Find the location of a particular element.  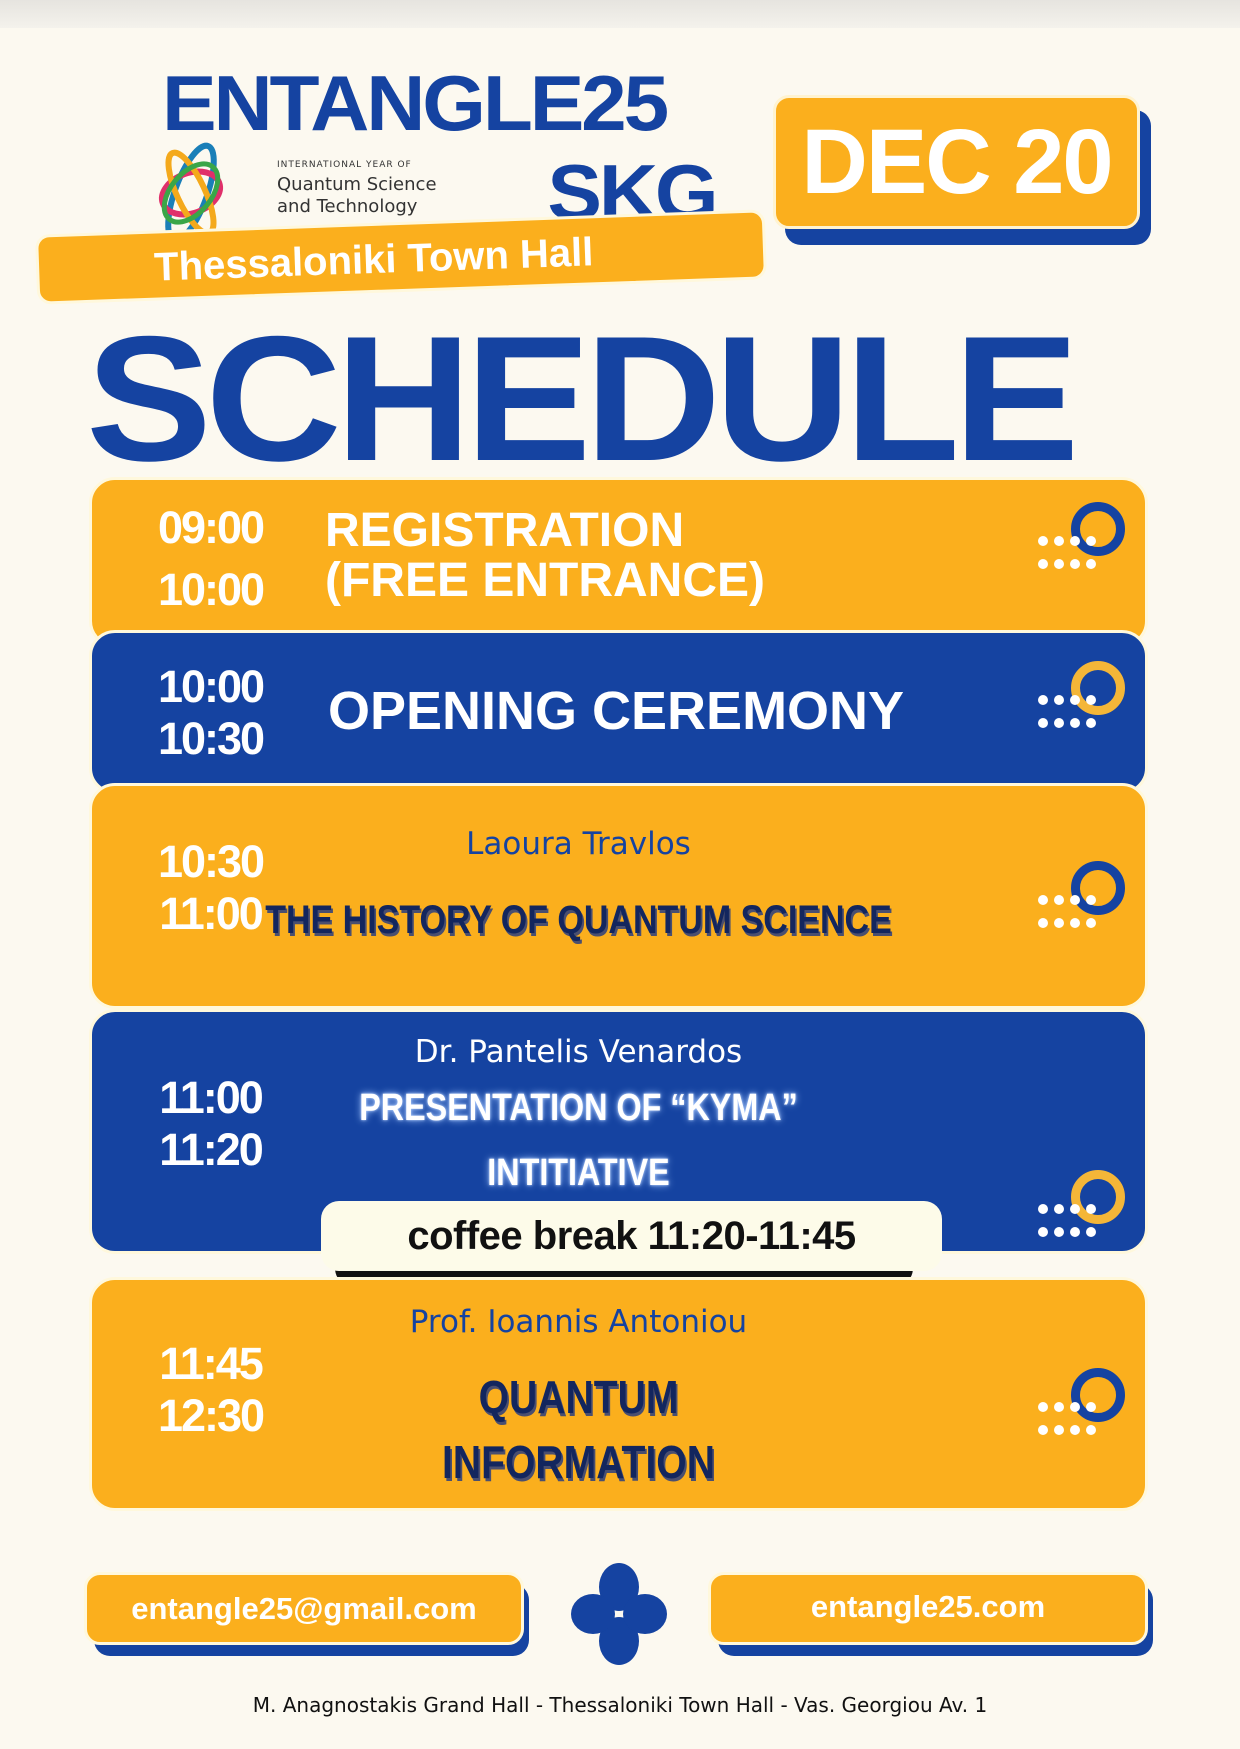

item-title: THE HISTORY OF QUANTUM SCIENCE is located at coordinates (578, 920).